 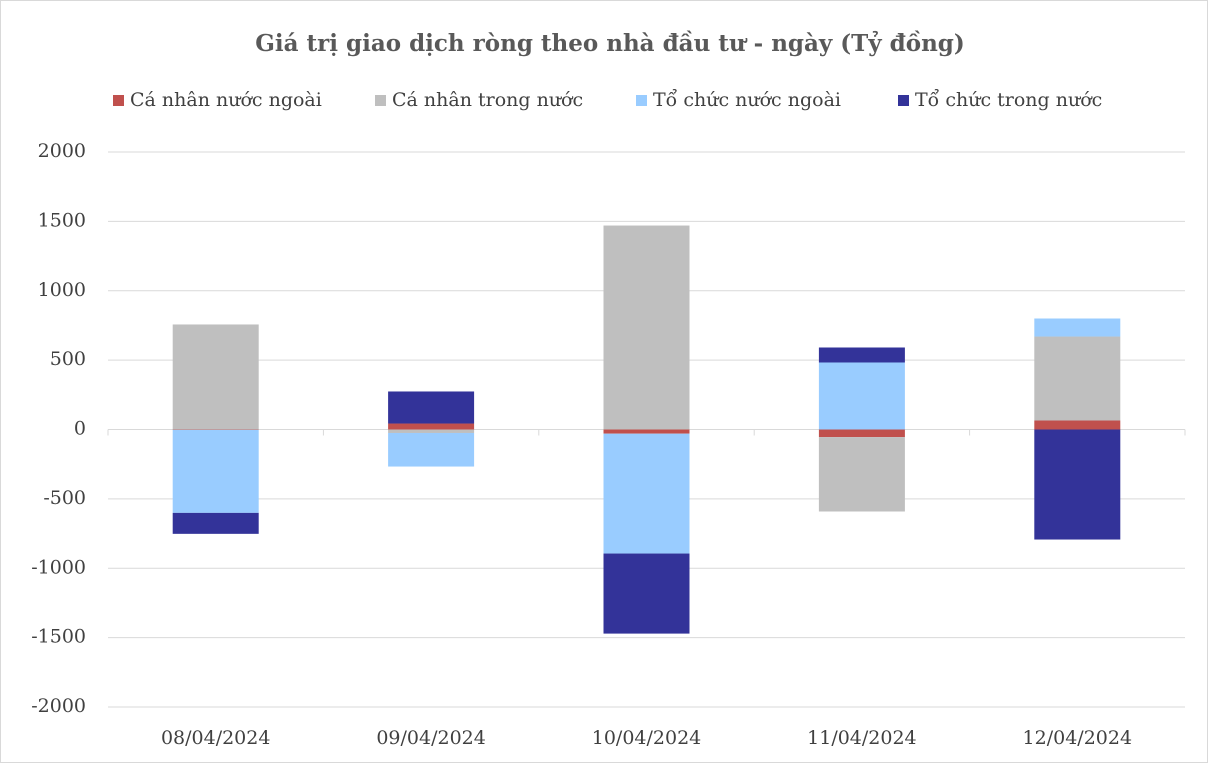 I want to click on y-tick-label: 0, so click(x=80, y=429).